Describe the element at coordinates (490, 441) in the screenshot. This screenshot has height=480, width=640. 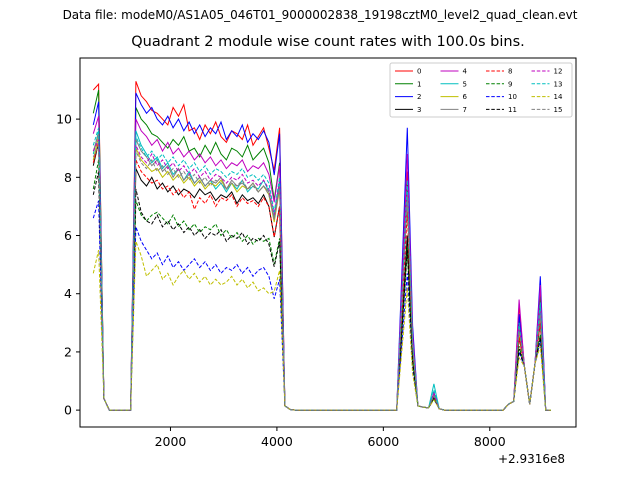
I see `x-tick-label: 8000` at that location.